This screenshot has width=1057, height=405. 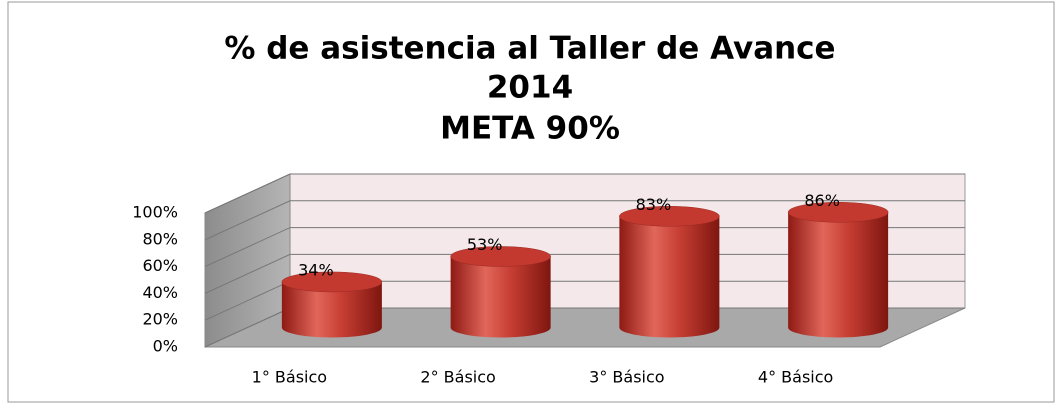 What do you see at coordinates (160, 292) in the screenshot?
I see `y-tick-label: 40%` at bounding box center [160, 292].